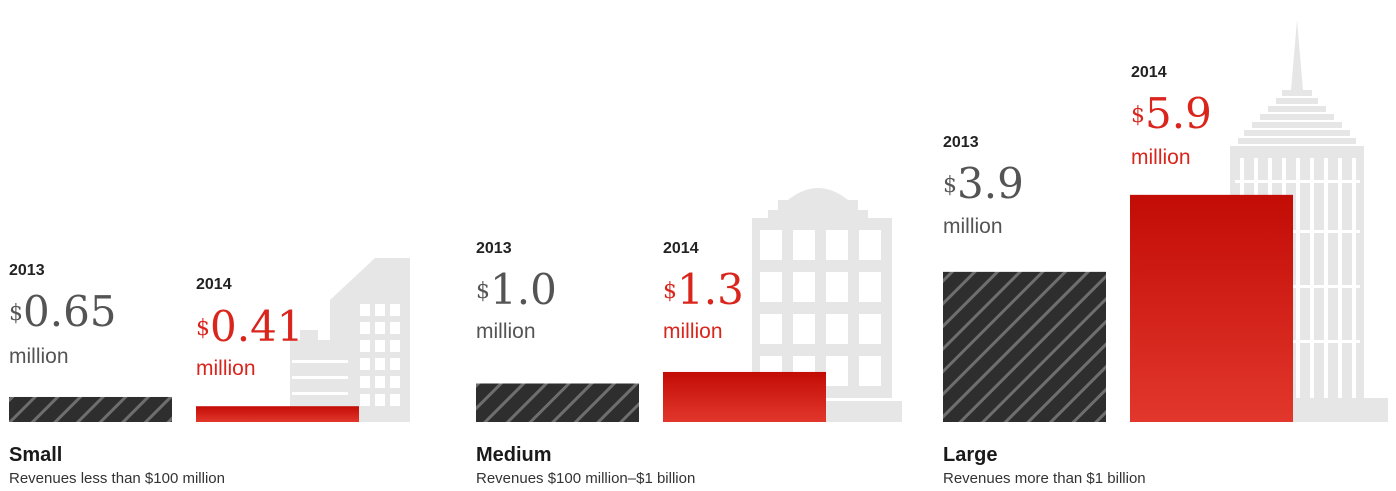 The height and width of the screenshot is (491, 1396). What do you see at coordinates (494, 248) in the screenshot?
I see `year-2013-medium: 2013` at bounding box center [494, 248].